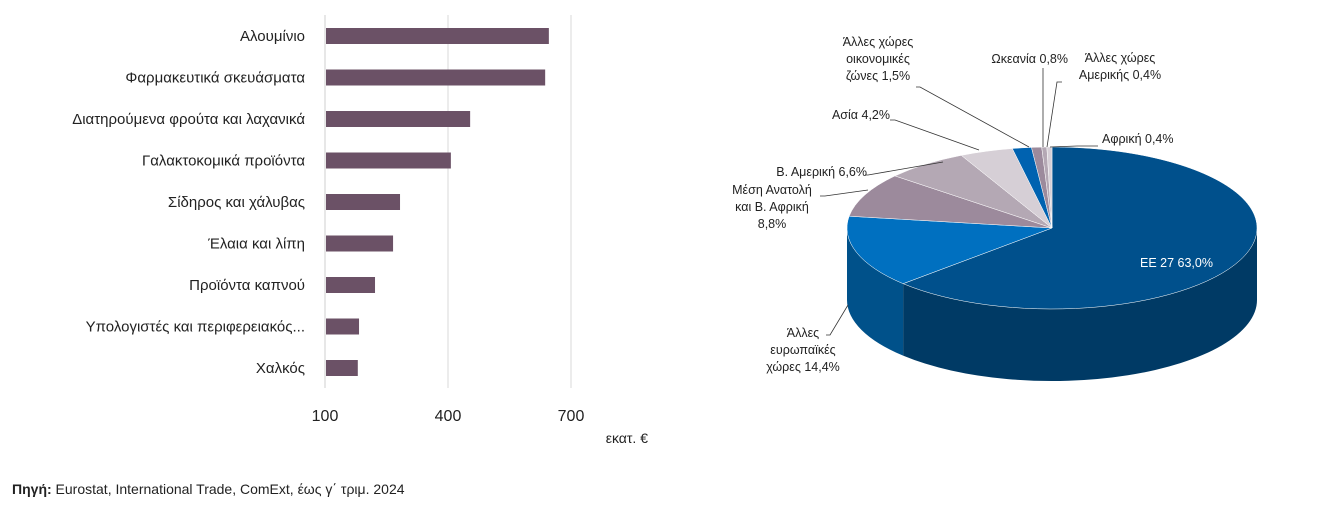 The width and height of the screenshot is (1326, 516). What do you see at coordinates (236, 202) in the screenshot?
I see `category-label: Σίδηρος και χάλυβας` at bounding box center [236, 202].